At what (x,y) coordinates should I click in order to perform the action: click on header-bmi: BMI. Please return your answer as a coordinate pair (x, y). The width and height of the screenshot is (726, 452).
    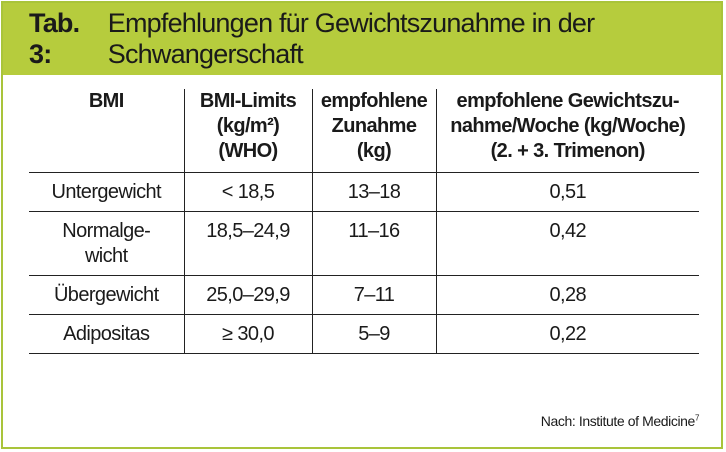
    Looking at the image, I should click on (106, 131).